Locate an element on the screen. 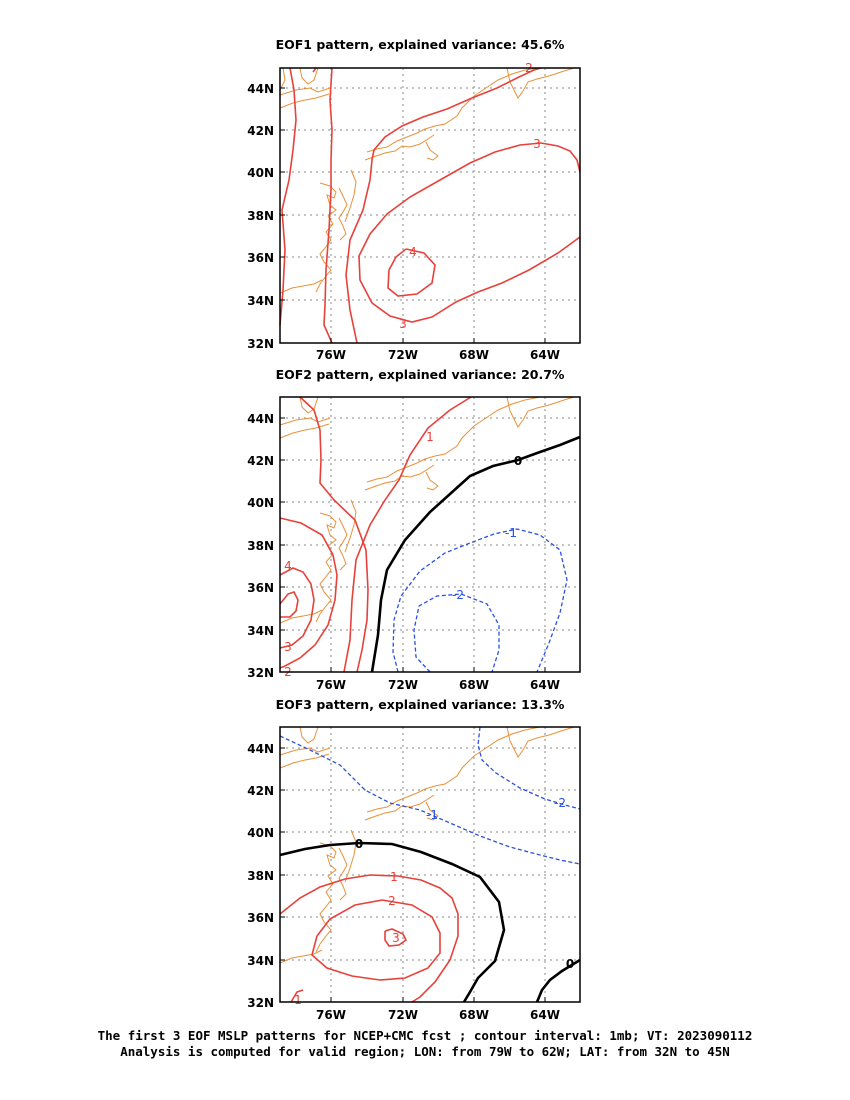 Image resolution: width=850 pixels, height=1100 pixels. eof3-gridlines is located at coordinates (430, 864).